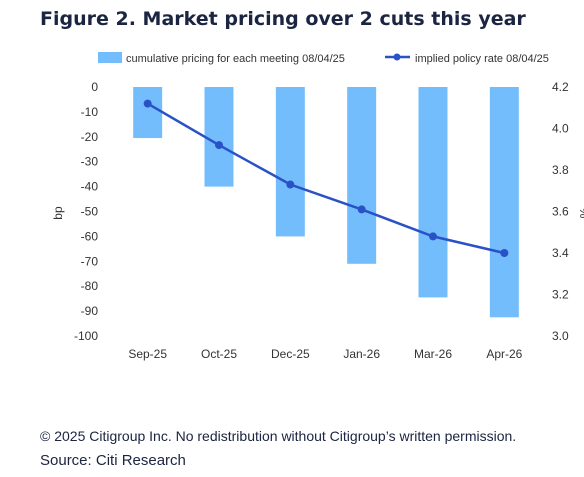  Describe the element at coordinates (219, 354) in the screenshot. I see `x-tick-label: Oct-25` at that location.